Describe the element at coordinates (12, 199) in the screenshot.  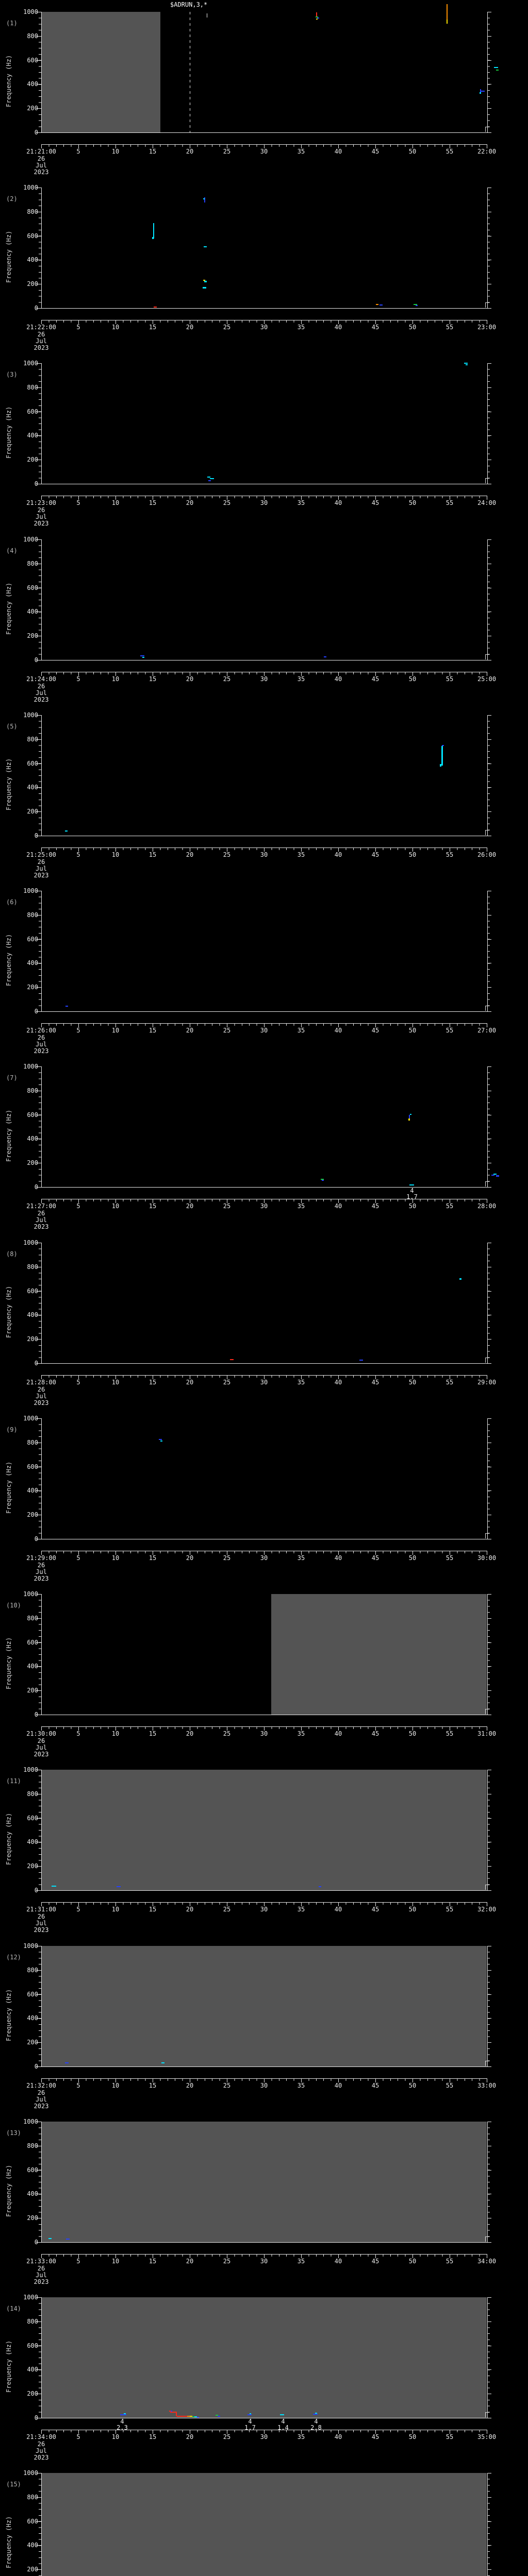
I see `panel-number-label: (2)` at that location.